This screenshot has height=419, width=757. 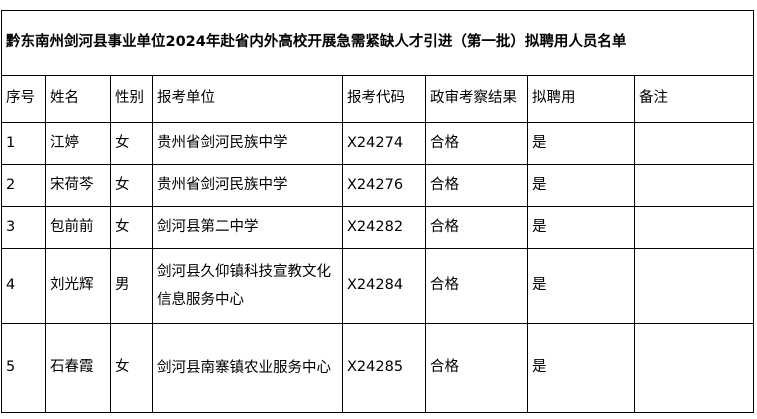 I want to click on cell-unit: 剑河县第二中学, so click(x=247, y=227).